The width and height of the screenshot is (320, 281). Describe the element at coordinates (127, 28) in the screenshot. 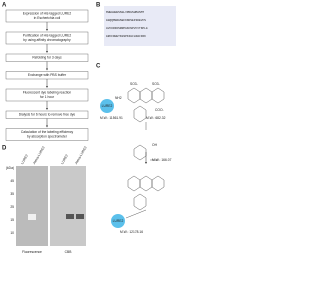

I see `sequence-line: AVCKRIDSRRPGKCNPVCVTKPLG` at that location.